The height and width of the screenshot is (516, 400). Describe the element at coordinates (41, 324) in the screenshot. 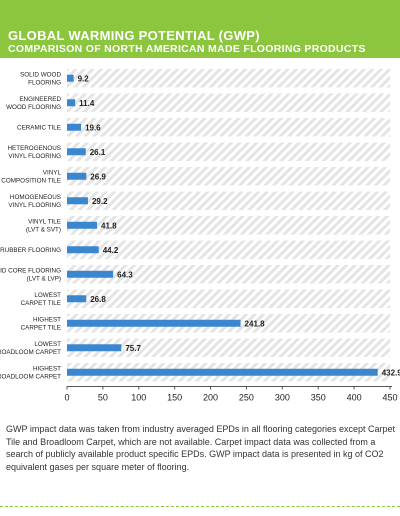

I see `category-label: HIGHEST CARPET TILE` at that location.